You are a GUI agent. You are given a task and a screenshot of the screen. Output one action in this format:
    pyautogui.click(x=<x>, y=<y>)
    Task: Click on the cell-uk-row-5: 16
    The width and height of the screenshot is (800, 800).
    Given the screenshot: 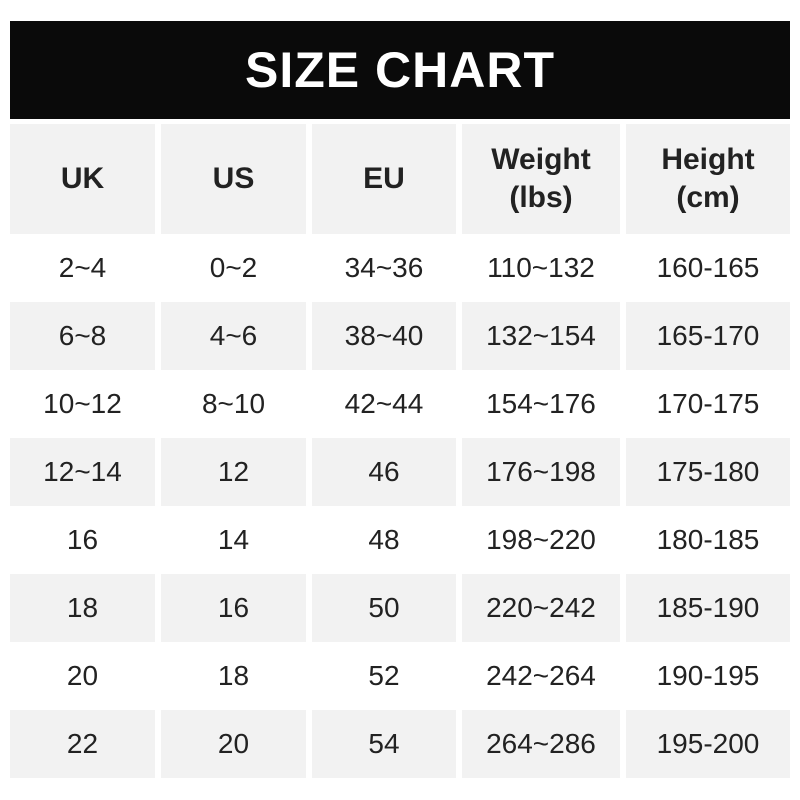 What is the action you would take?
    pyautogui.click(x=82, y=540)
    